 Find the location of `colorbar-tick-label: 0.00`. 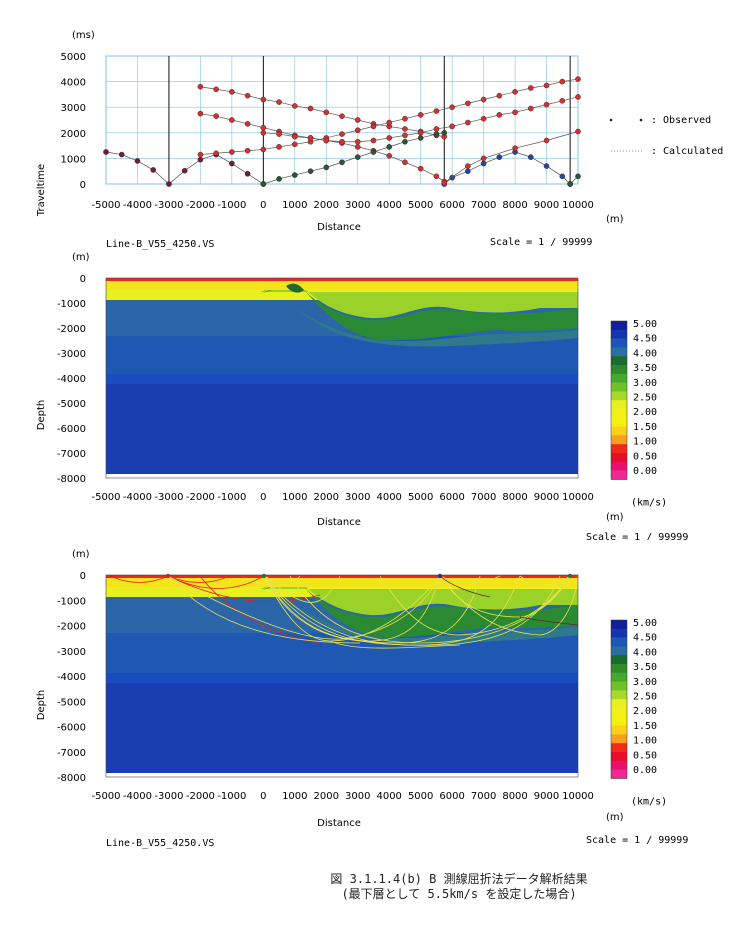

colorbar-tick-label: 0.00 is located at coordinates (645, 770).